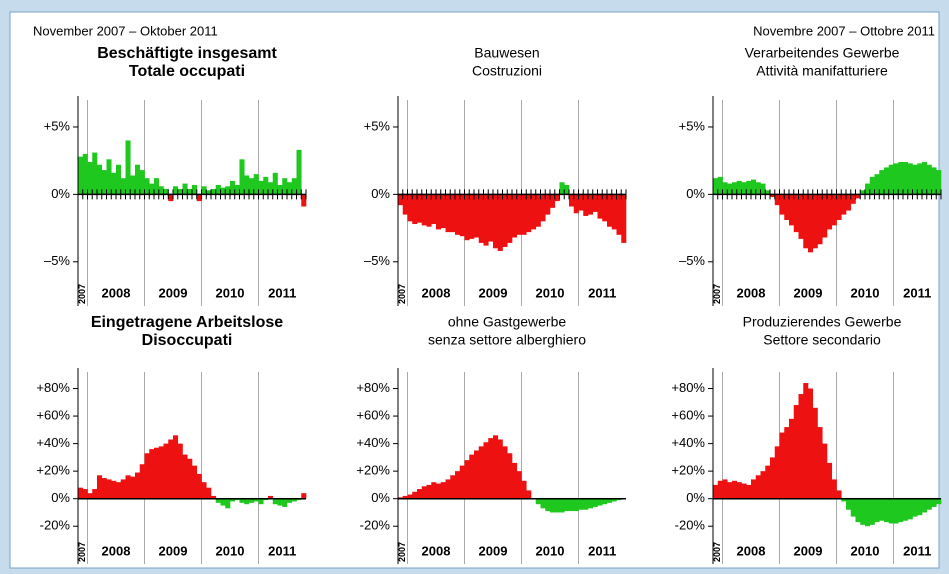 This screenshot has height=574, width=949. Describe the element at coordinates (53, 387) in the screenshot. I see `y-tick-label: +80%` at that location.